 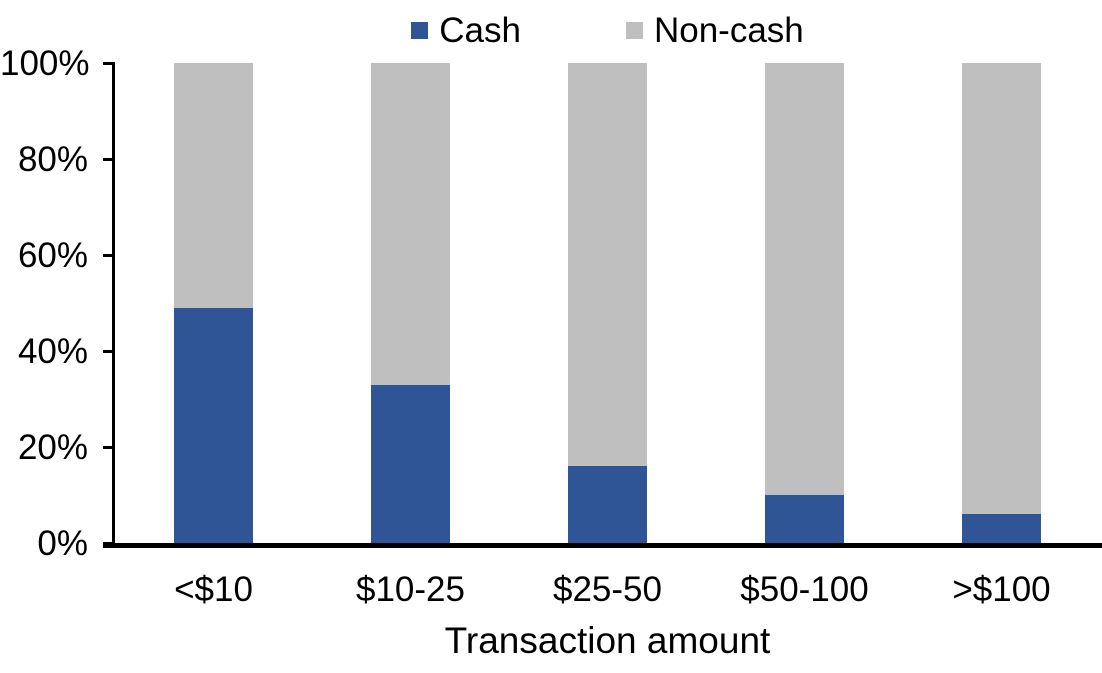 I want to click on x-axis-tick-label: <$10, so click(x=213, y=589).